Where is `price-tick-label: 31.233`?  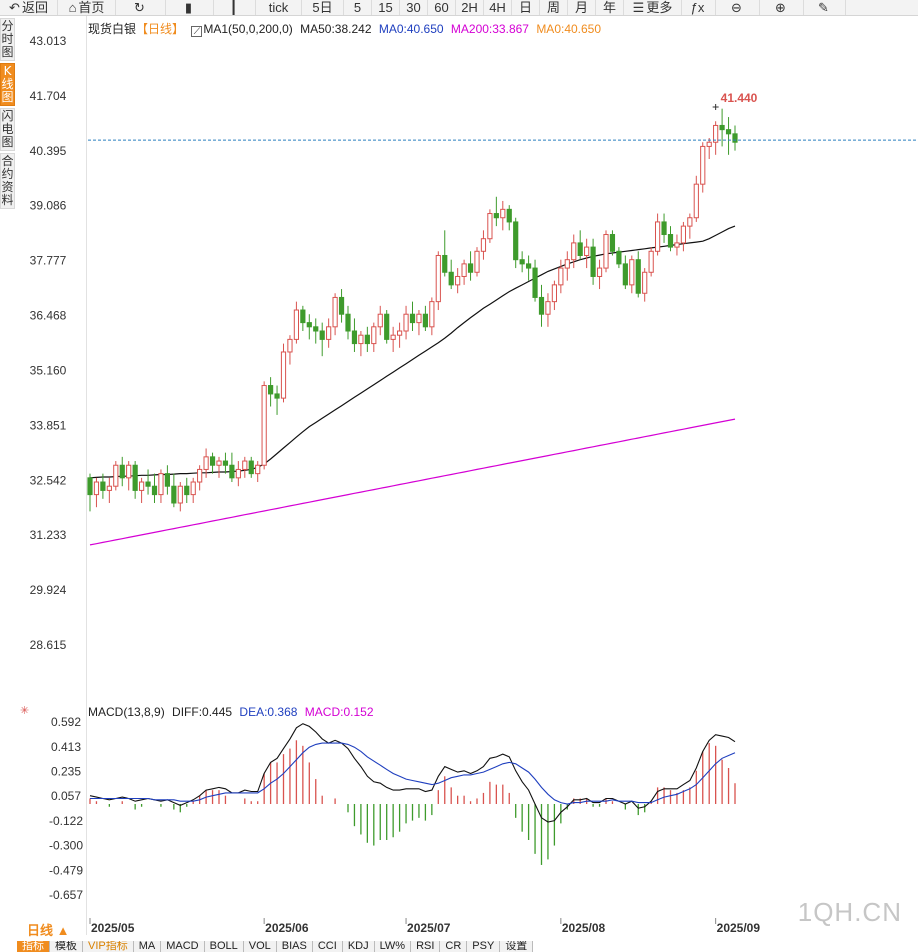 price-tick-label: 31.233 is located at coordinates (48, 535).